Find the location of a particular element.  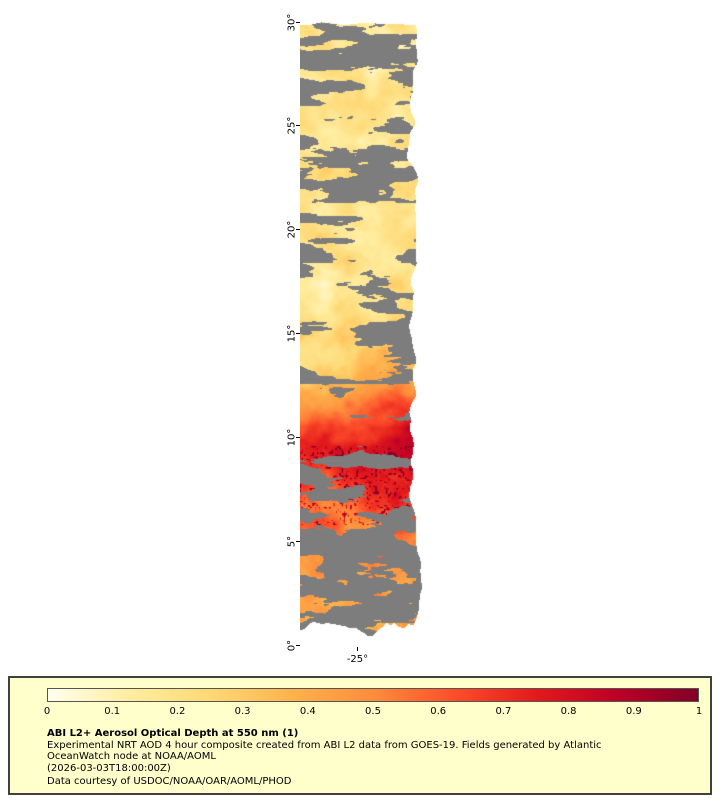

colorbar-tick-label: 0.4 is located at coordinates (307, 711).